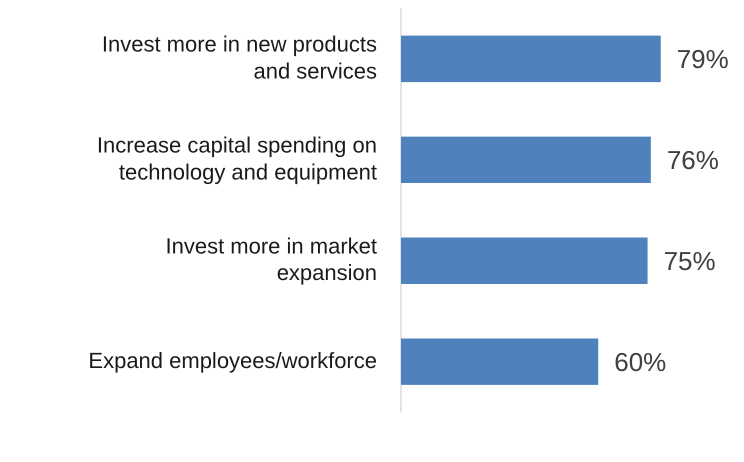 The height and width of the screenshot is (462, 744). I want to click on y-tick-label: Increase capital spending on technology and equipment, so click(236, 158).